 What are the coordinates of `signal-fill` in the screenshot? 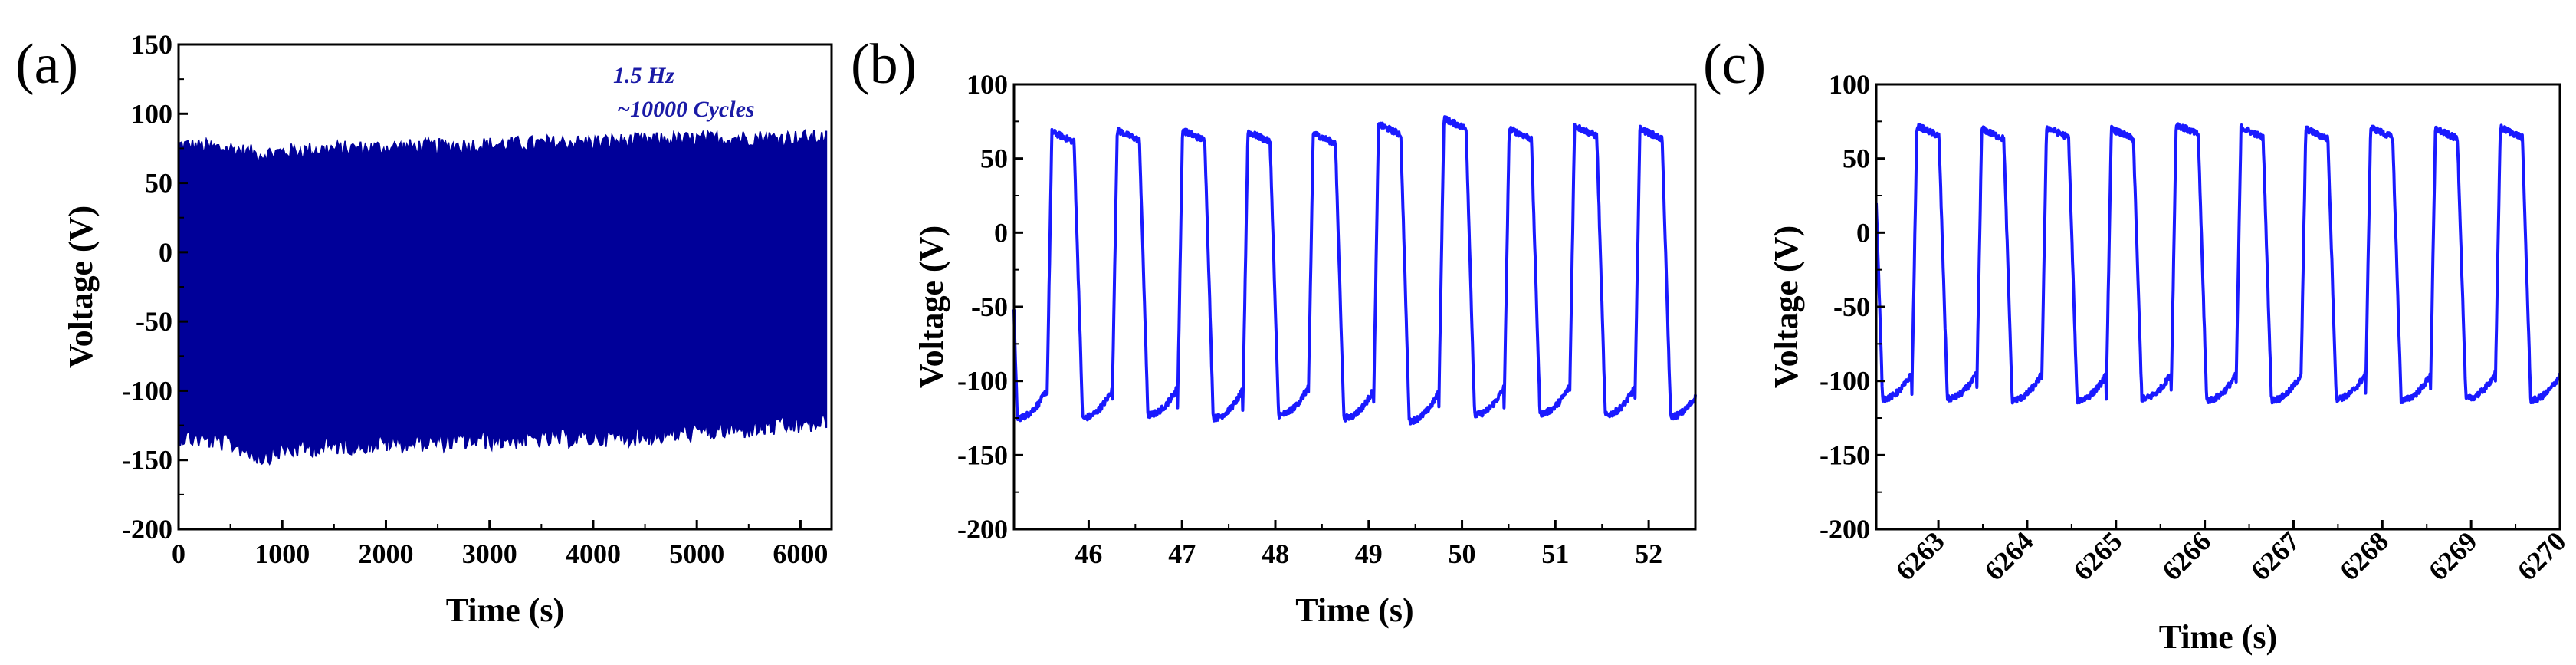 It's located at (503, 297).